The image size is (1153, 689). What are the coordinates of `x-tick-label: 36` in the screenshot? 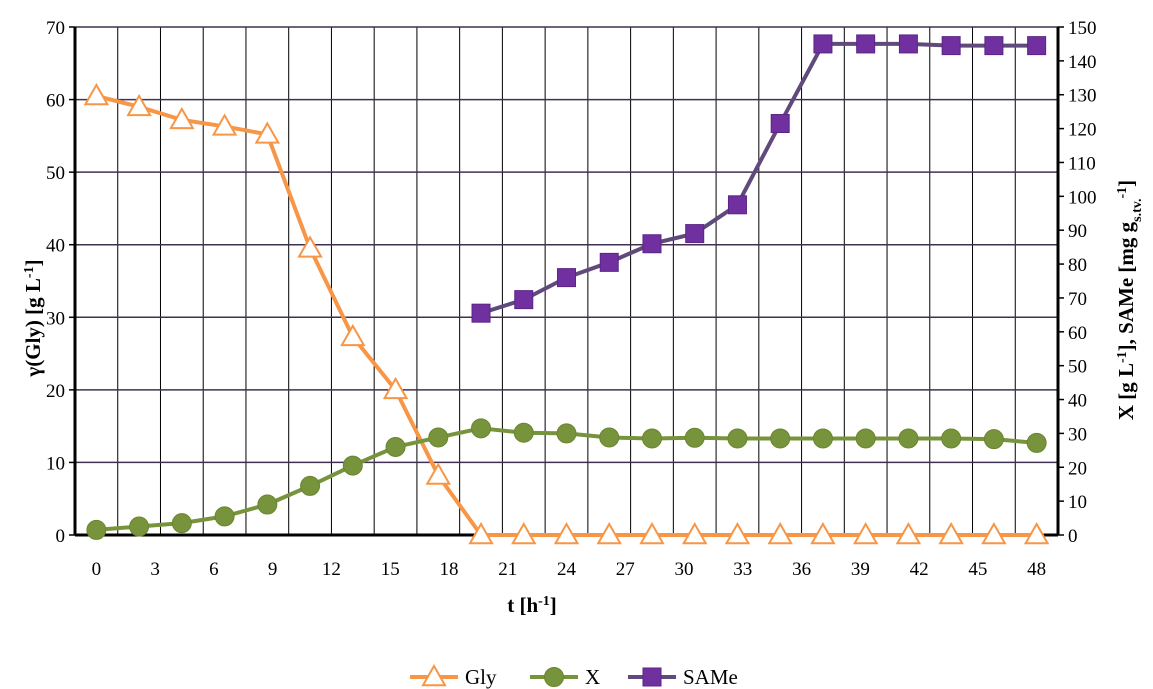 It's located at (801, 569).